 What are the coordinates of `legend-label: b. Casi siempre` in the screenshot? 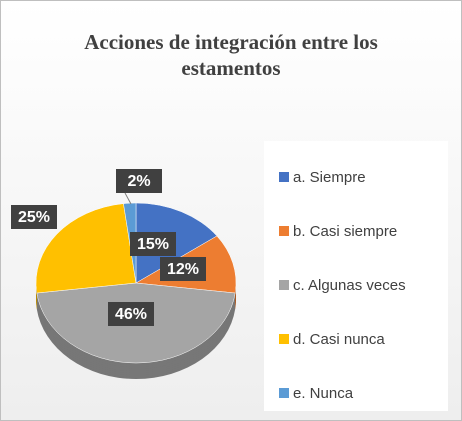 It's located at (345, 231).